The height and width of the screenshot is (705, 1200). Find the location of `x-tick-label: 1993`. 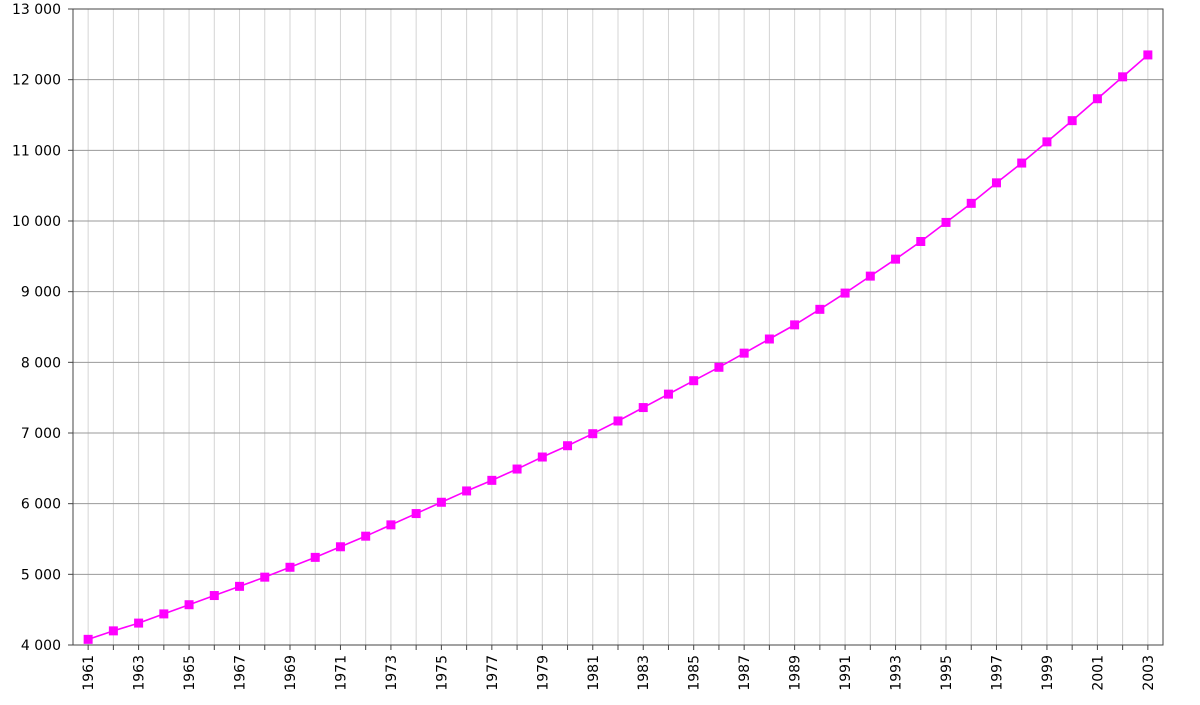

x-tick-label: 1993 is located at coordinates (897, 673).